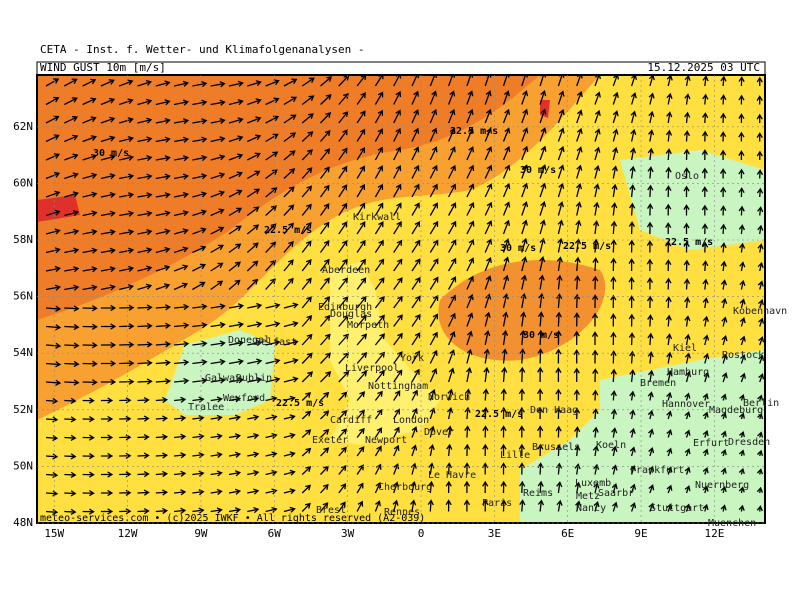 This screenshot has height=604, width=800. What do you see at coordinates (722, 485) in the screenshot?
I see `place-label: Nuernberg` at bounding box center [722, 485].